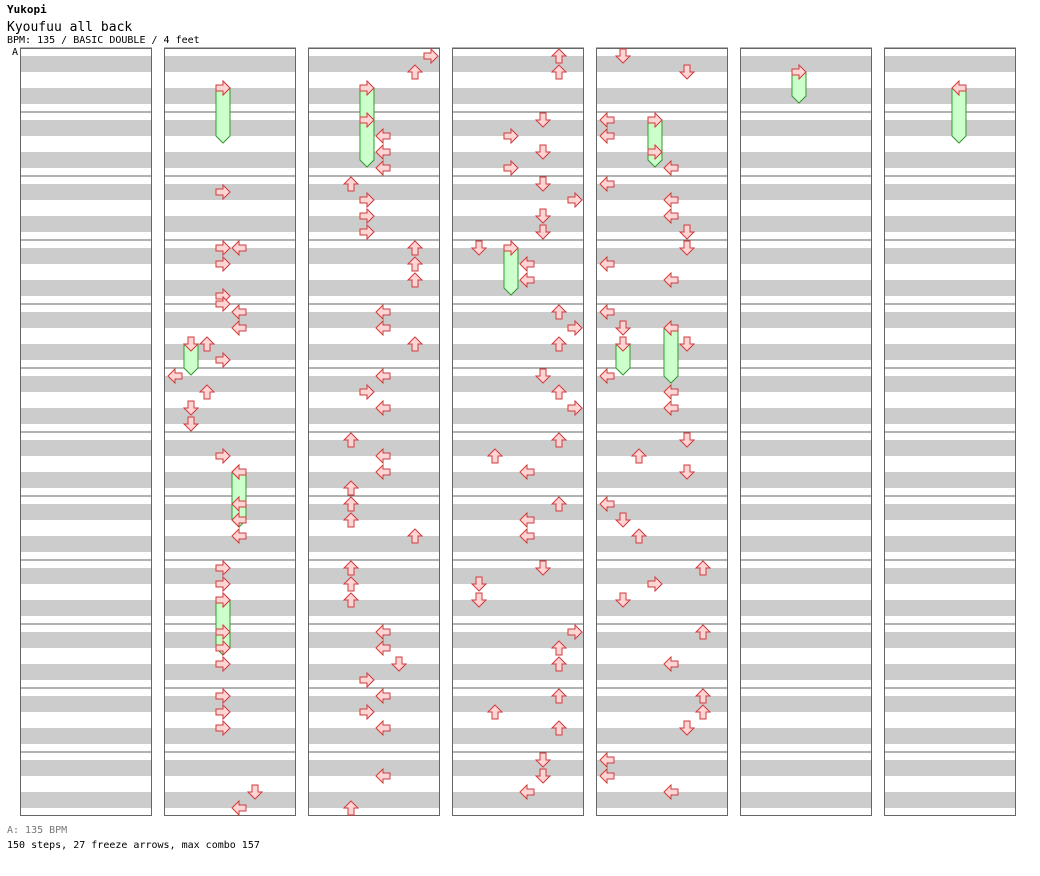 This screenshot has width=1040, height=876. I want to click on freeze-head-down, so click(191, 344).